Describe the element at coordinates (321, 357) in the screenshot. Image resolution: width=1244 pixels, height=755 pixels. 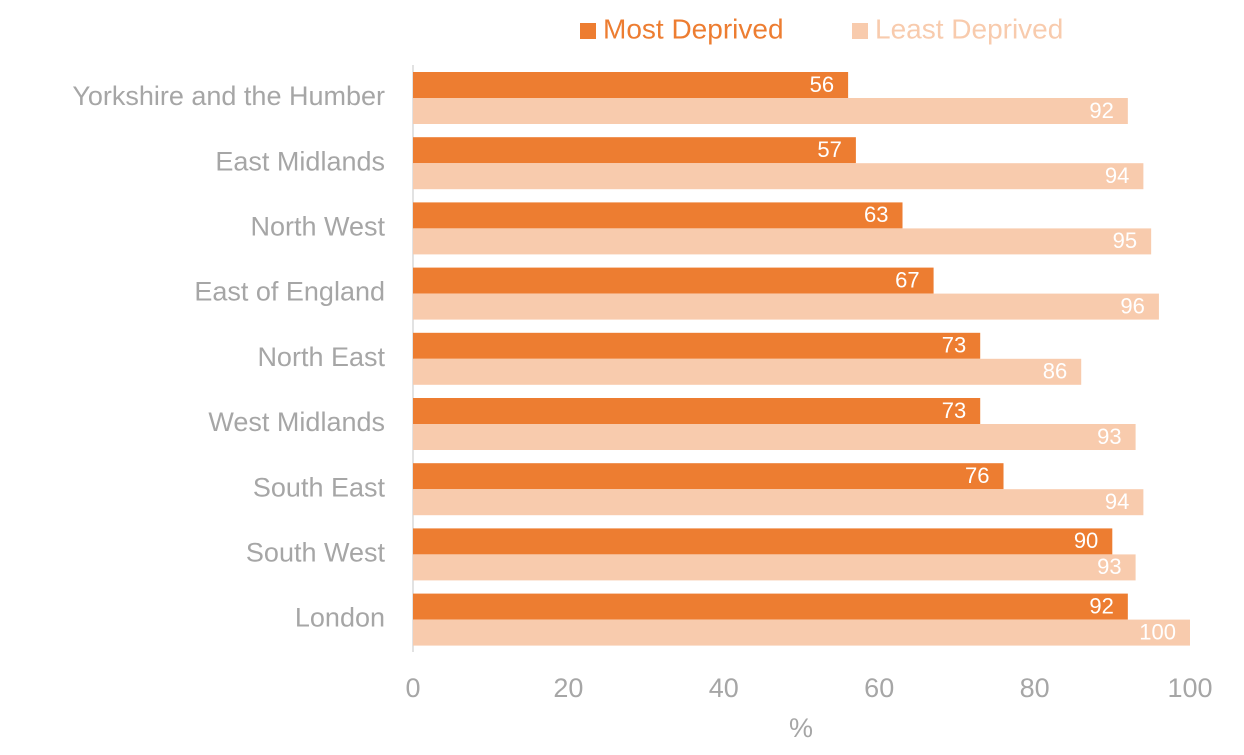
I see `y-tick-label: North East` at that location.